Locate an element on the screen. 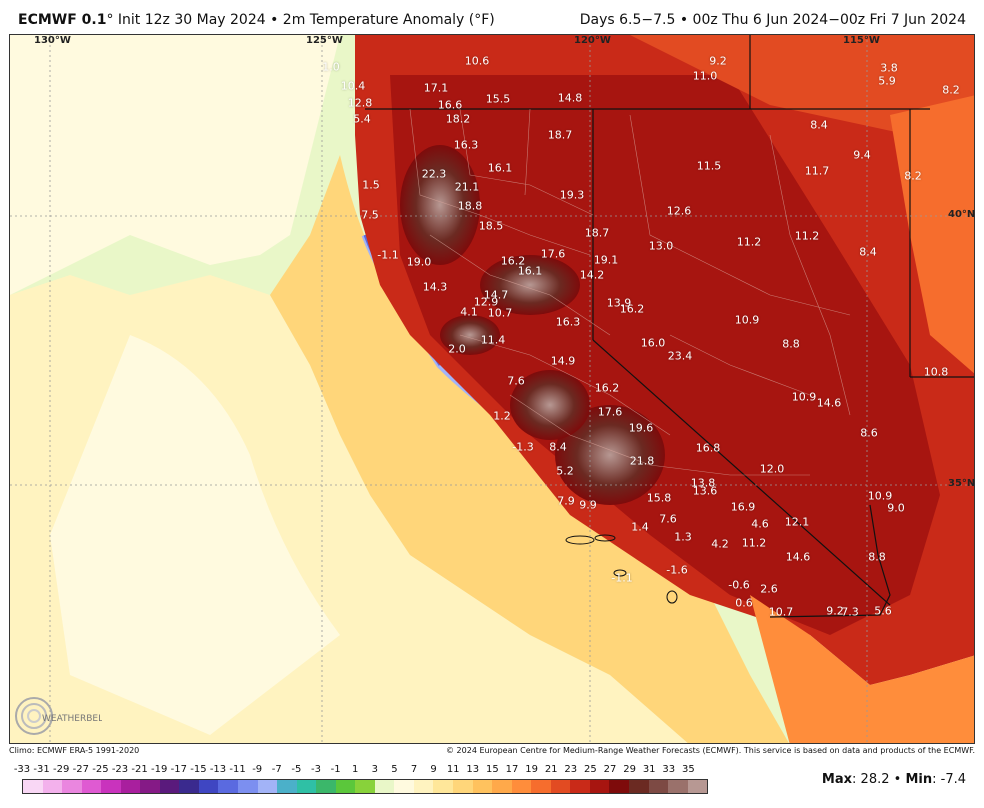 The height and width of the screenshot is (808, 984). anomaly-value: 12.8 is located at coordinates (360, 103).